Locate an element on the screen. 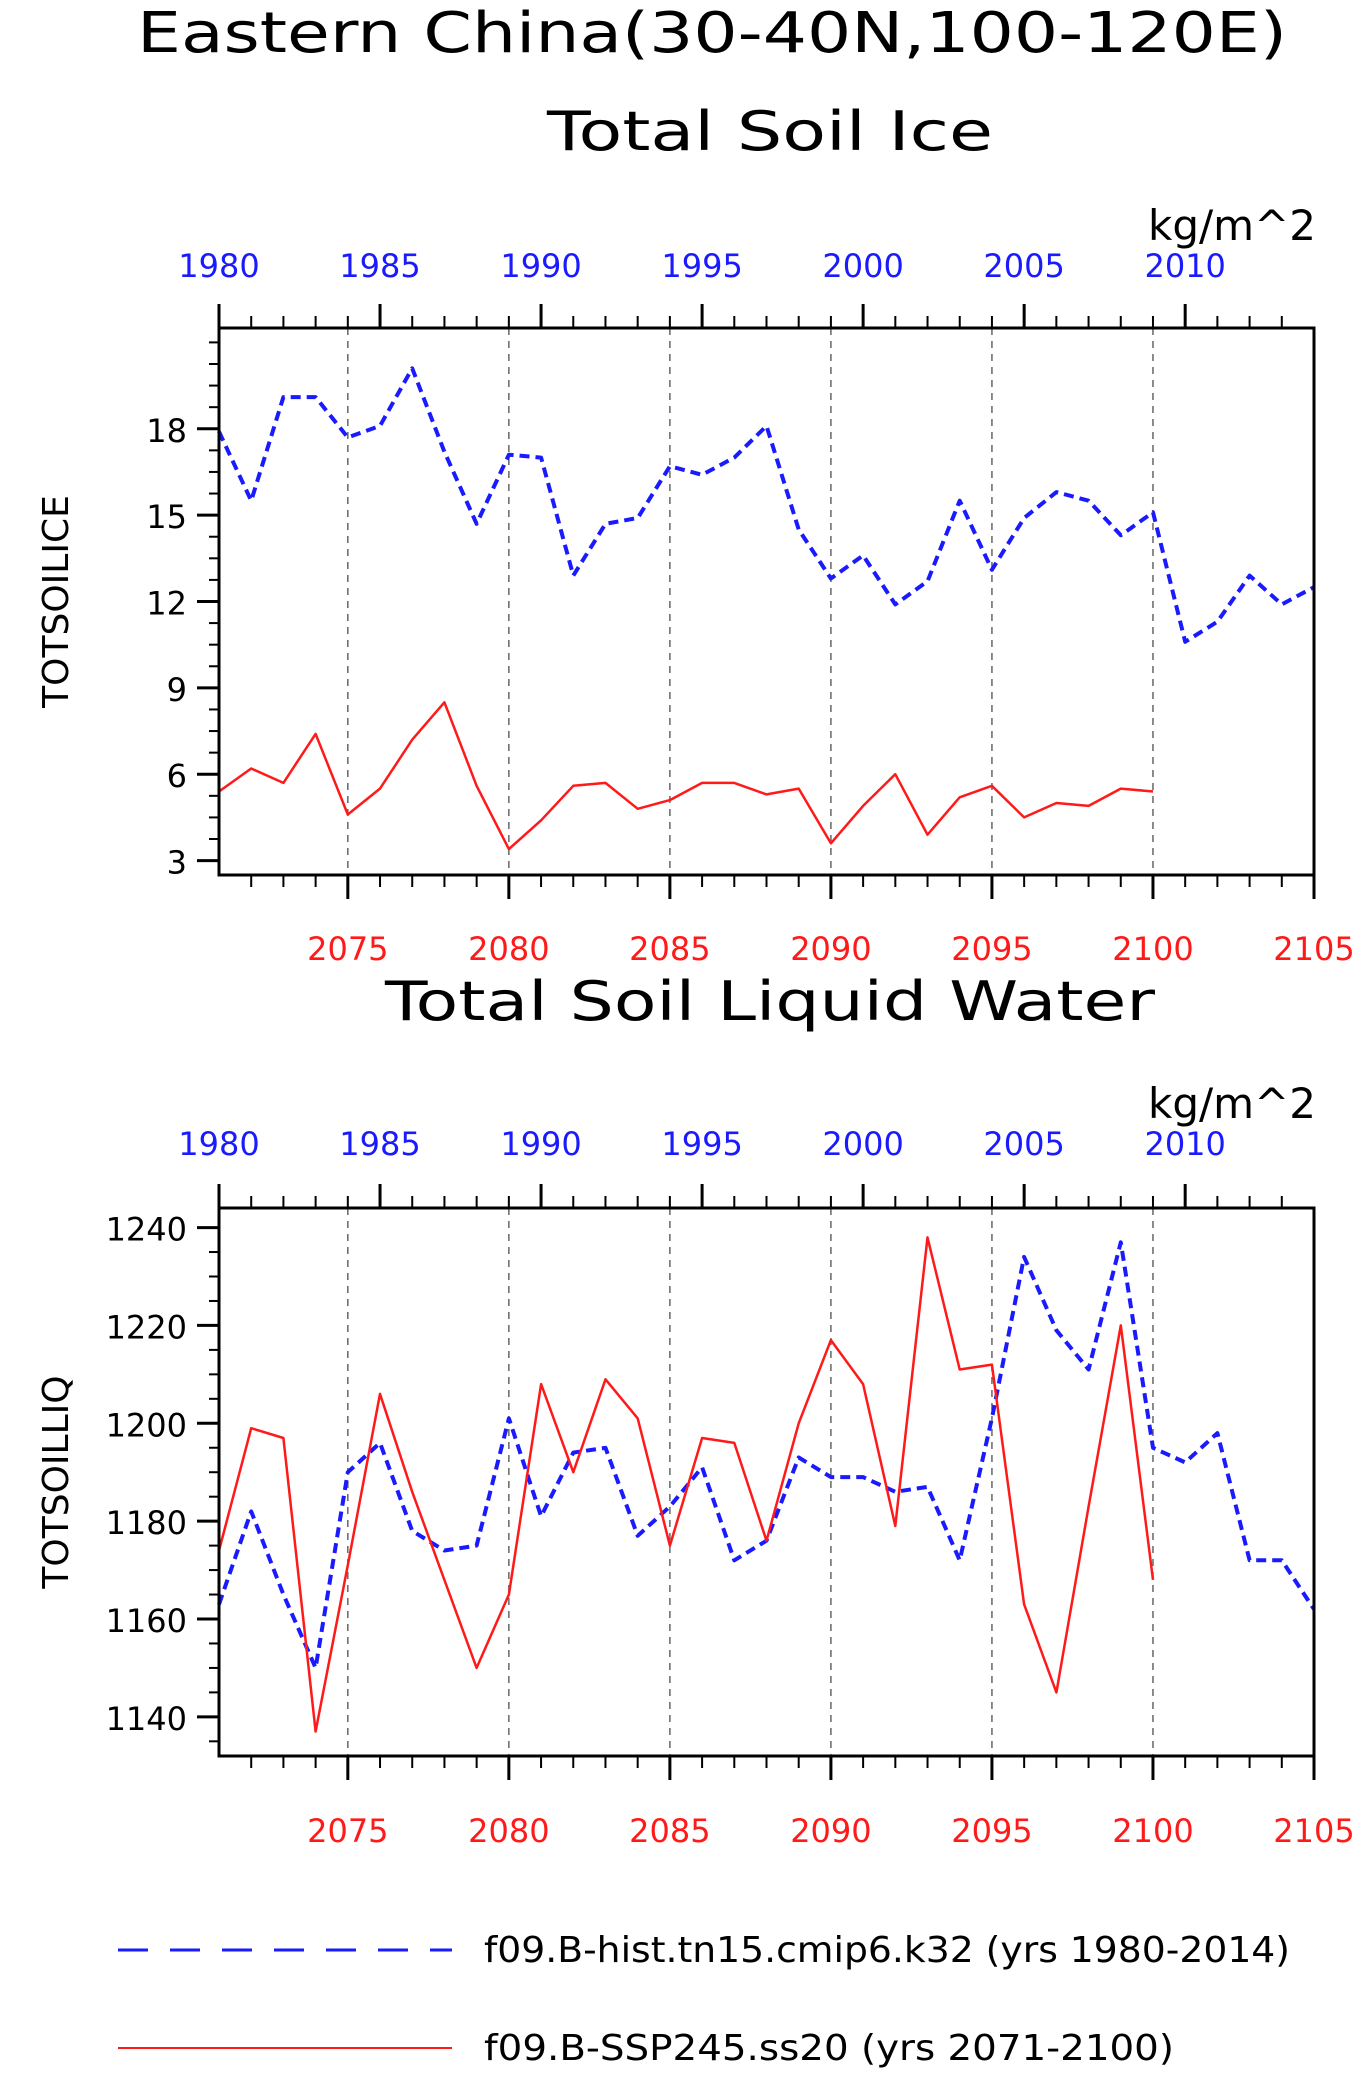  y-tick-label: 1160 is located at coordinates (146, 1621).